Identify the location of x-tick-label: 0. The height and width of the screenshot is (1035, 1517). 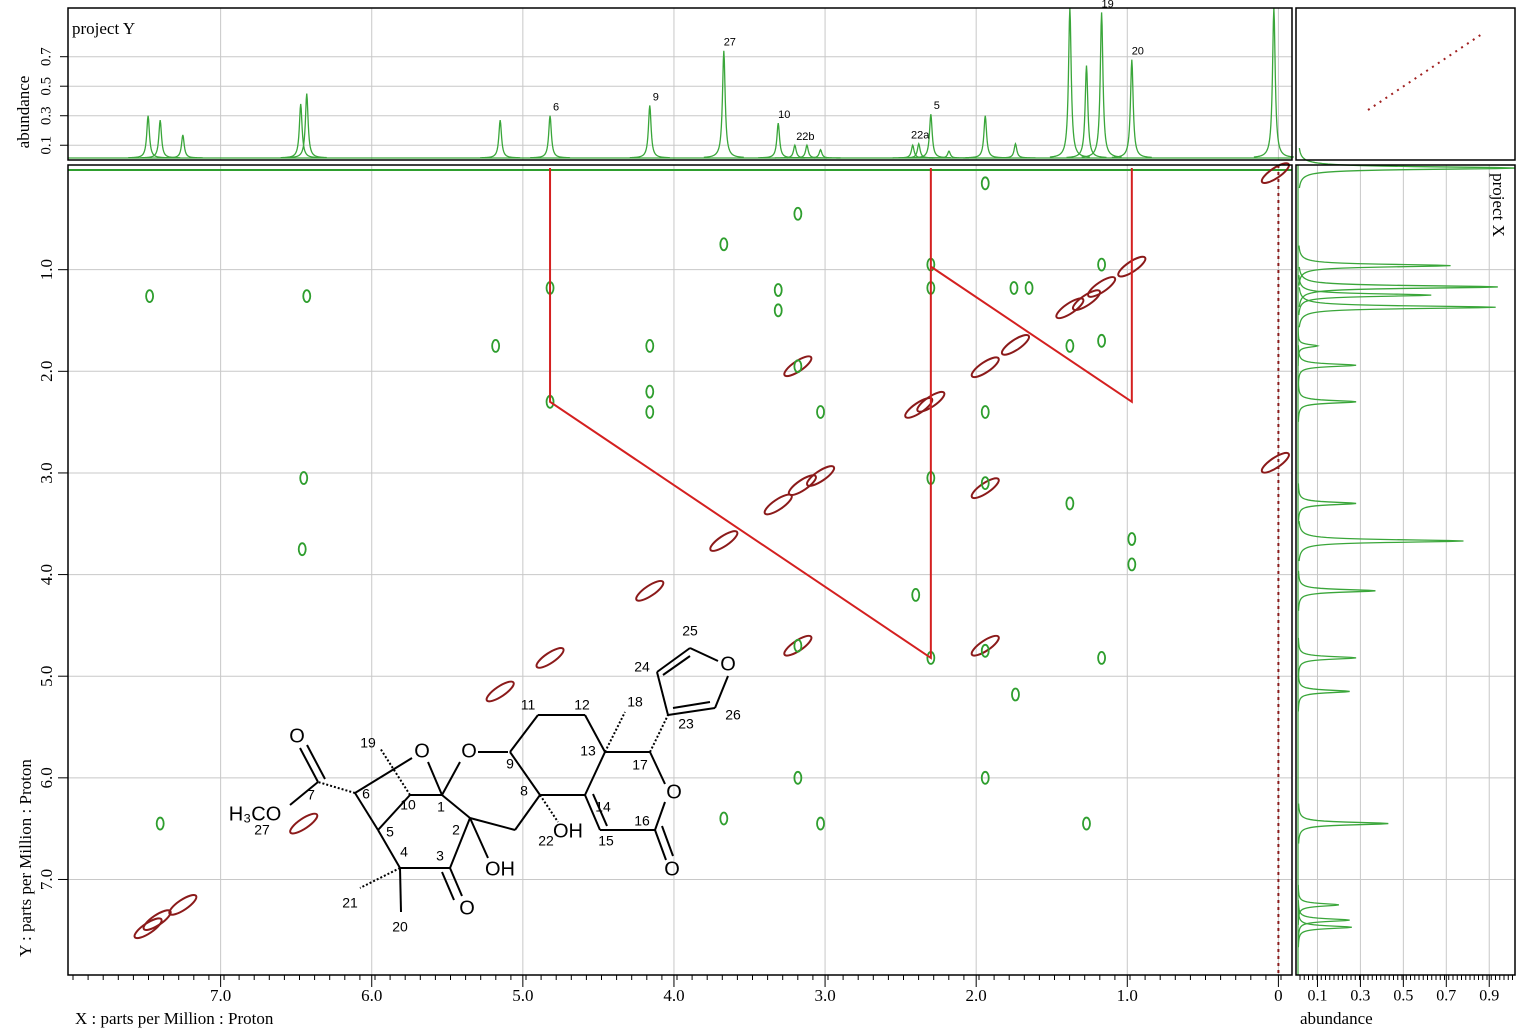
(1278, 995).